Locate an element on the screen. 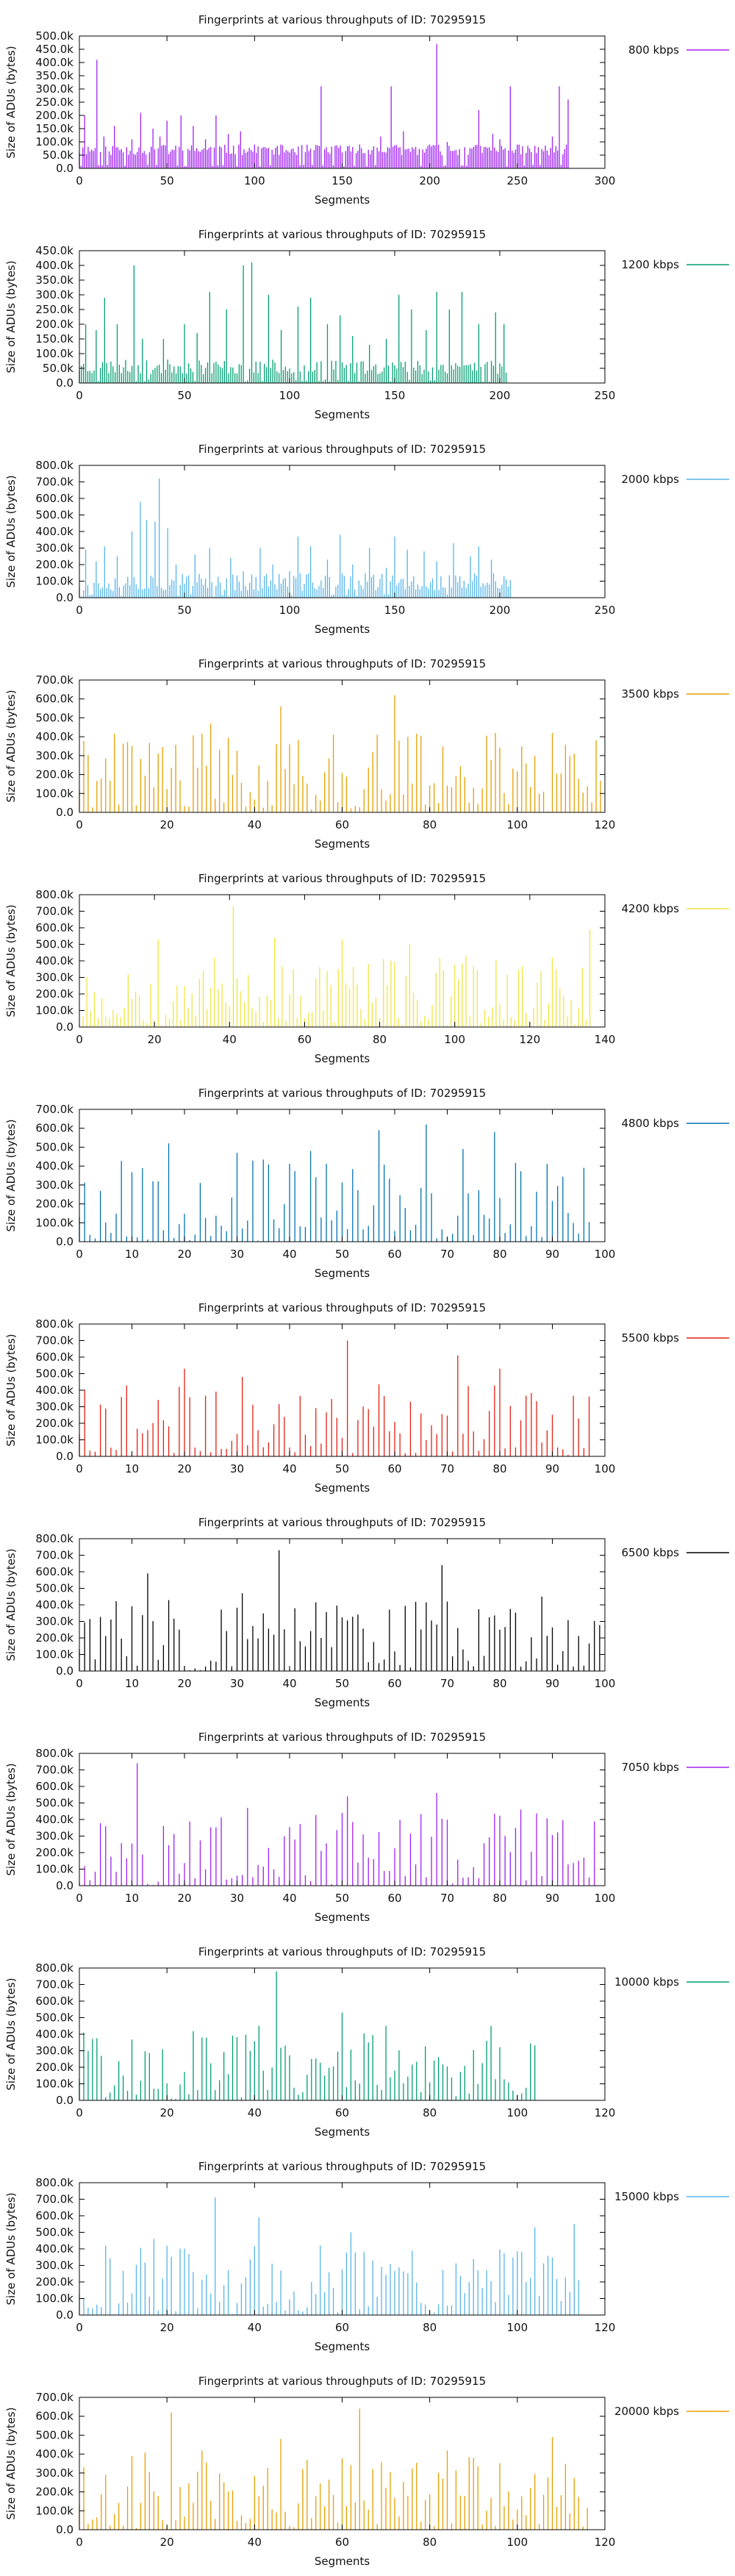 The image size is (735, 2576). x-tick-label: 10 is located at coordinates (132, 1254).